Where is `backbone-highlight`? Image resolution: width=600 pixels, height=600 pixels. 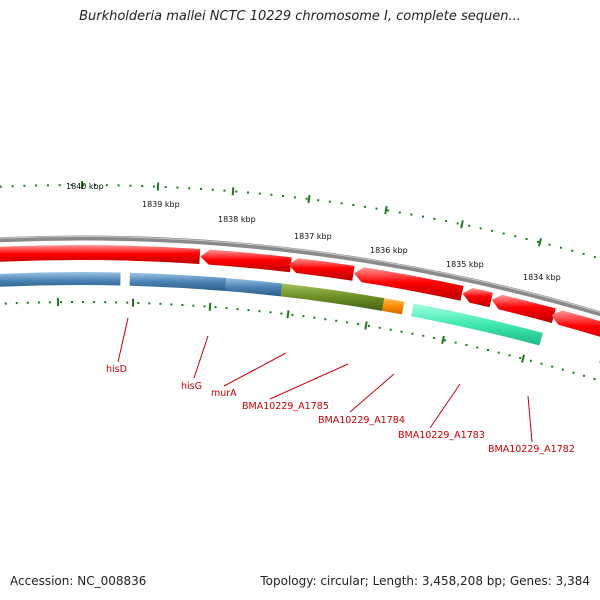
backbone-highlight is located at coordinates (300, 274).